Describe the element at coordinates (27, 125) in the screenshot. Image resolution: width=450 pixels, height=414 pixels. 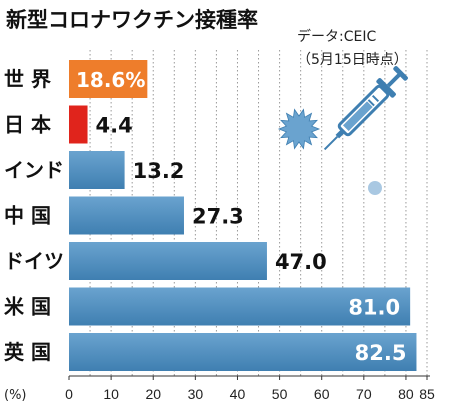
I see `category-label: 日 本` at that location.